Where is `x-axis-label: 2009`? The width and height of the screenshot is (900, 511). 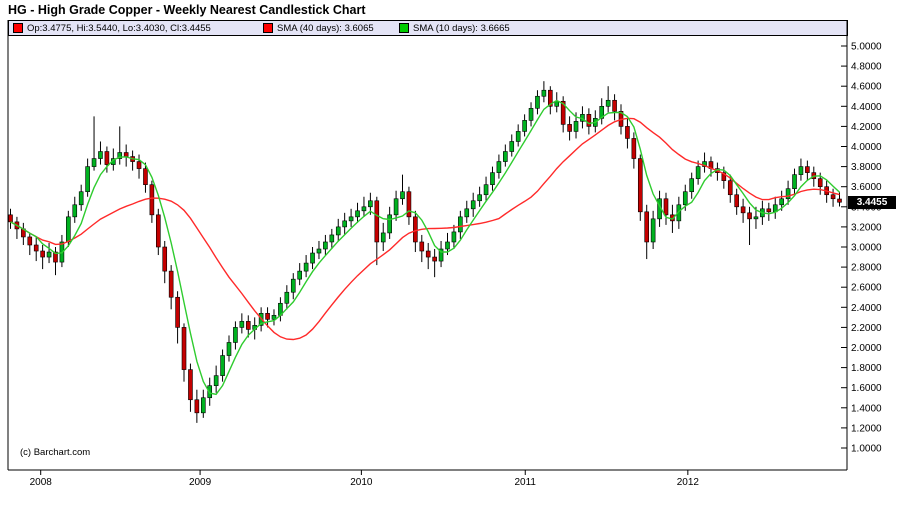
x-axis-label: 2009 is located at coordinates (200, 482).